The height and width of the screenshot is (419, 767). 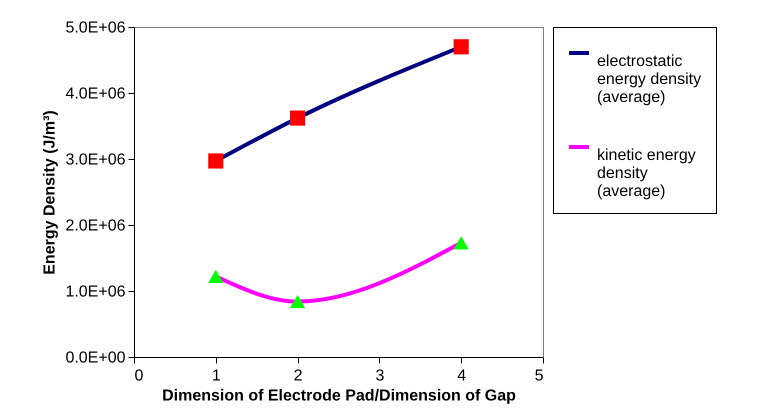 What do you see at coordinates (95, 28) in the screenshot?
I see `y-tick-label: 5.0E+06` at bounding box center [95, 28].